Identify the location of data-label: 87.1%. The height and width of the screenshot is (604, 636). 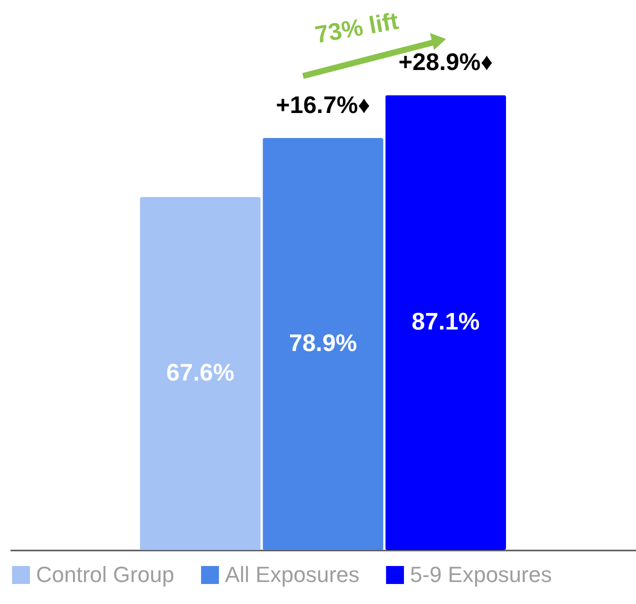
(446, 322).